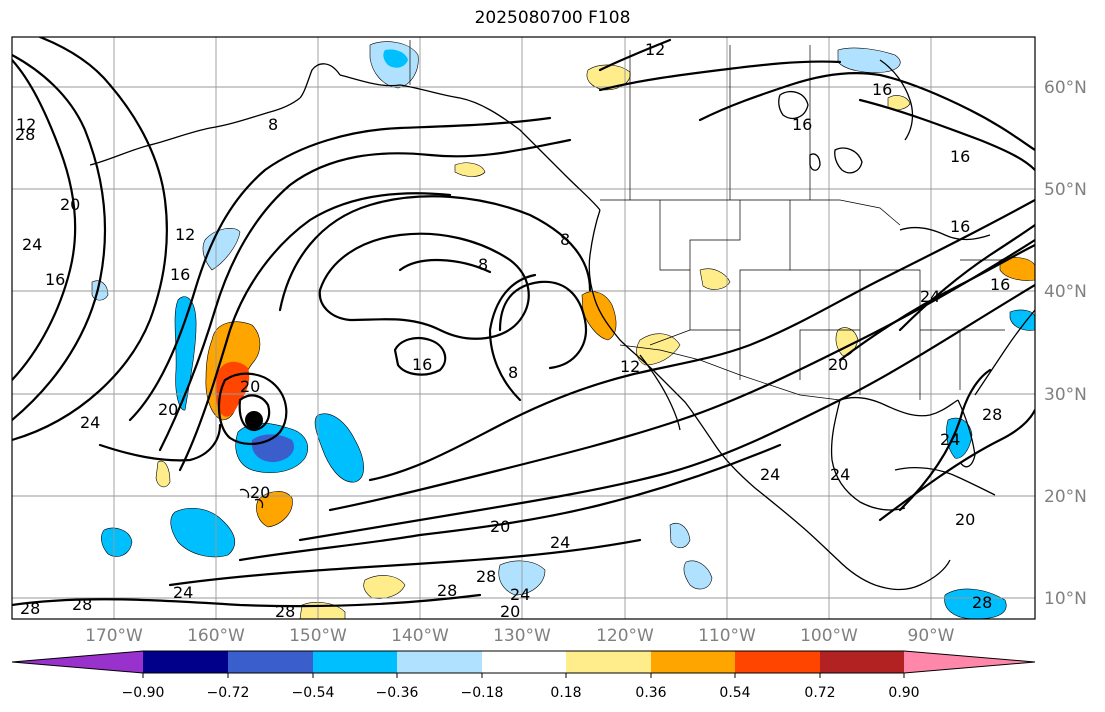 The image size is (1105, 712). What do you see at coordinates (405, 562) in the screenshot?
I see `contour-24-south` at bounding box center [405, 562].